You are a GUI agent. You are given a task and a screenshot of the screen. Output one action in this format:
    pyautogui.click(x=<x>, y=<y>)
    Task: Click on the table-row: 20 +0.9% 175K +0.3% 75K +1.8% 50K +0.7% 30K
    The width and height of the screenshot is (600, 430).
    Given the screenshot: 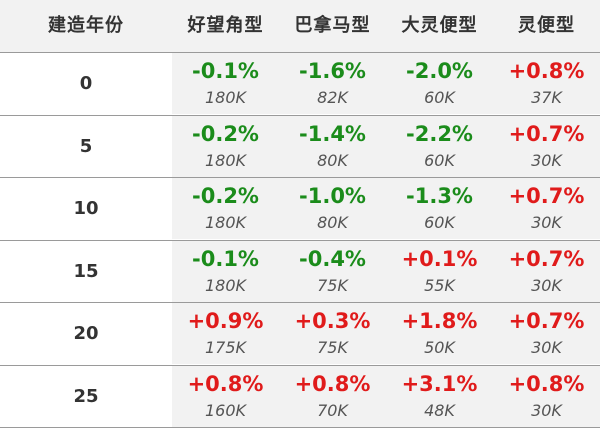 What is the action you would take?
    pyautogui.click(x=300, y=333)
    